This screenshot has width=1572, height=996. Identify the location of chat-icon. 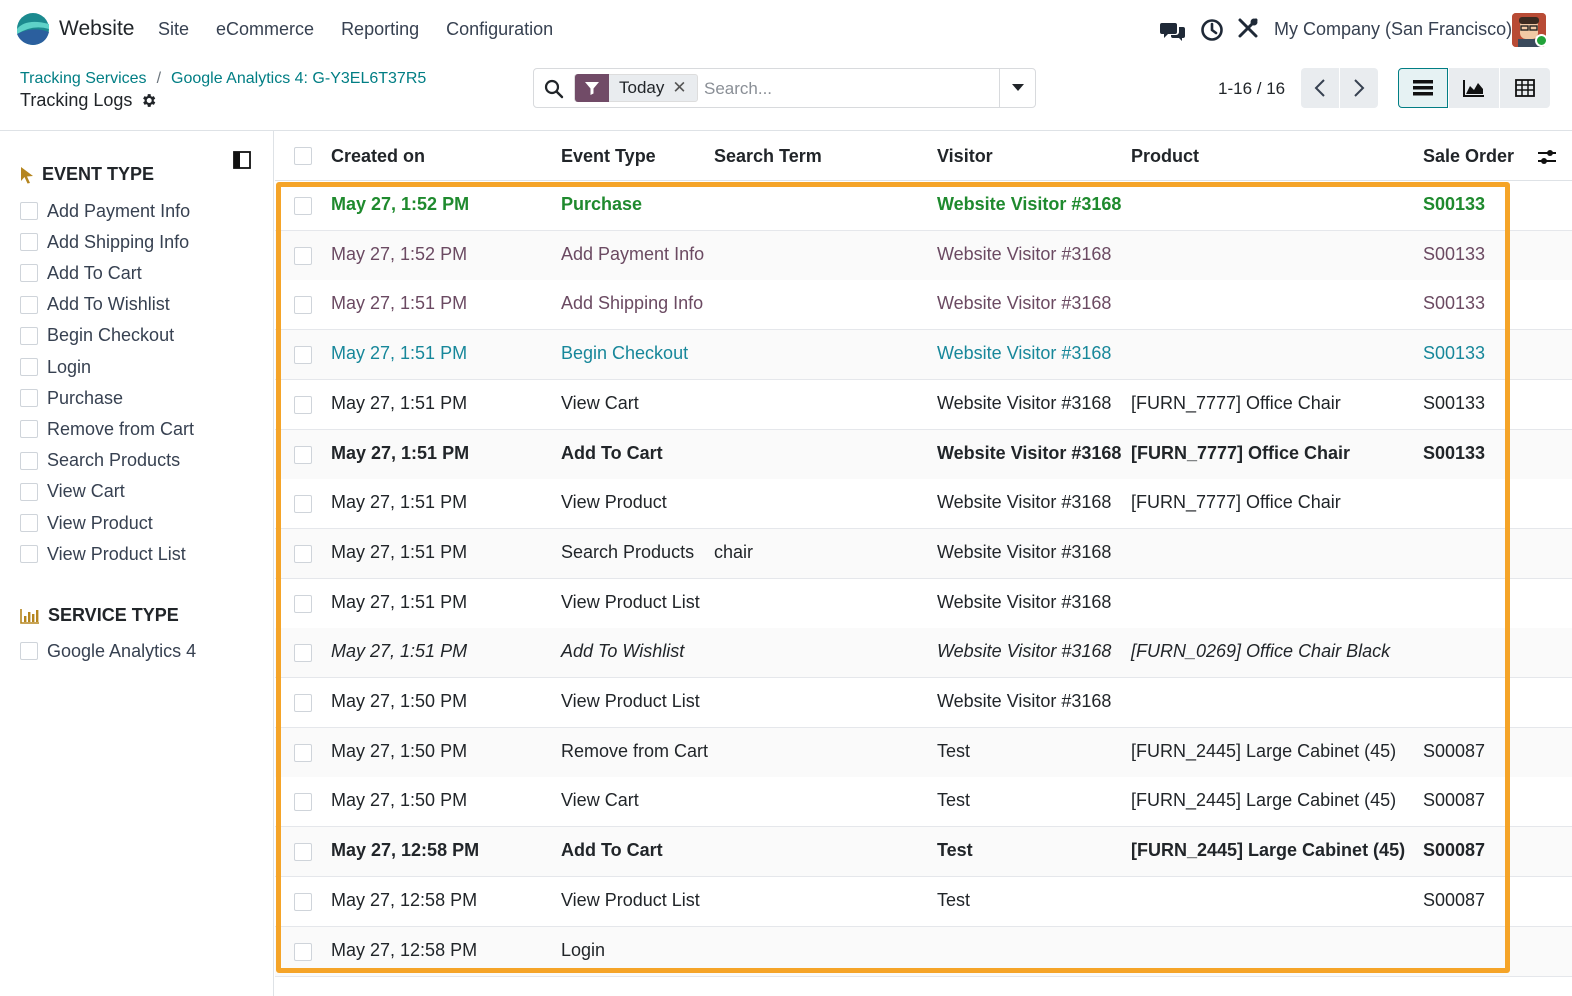
(1173, 31).